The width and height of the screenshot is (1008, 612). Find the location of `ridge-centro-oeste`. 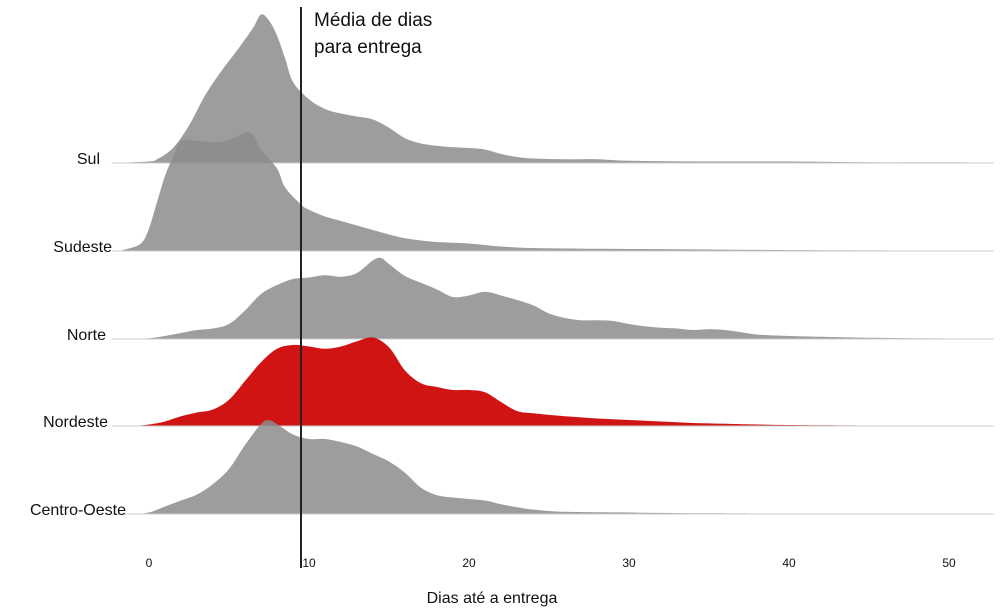

ridge-centro-oeste is located at coordinates (563, 467).